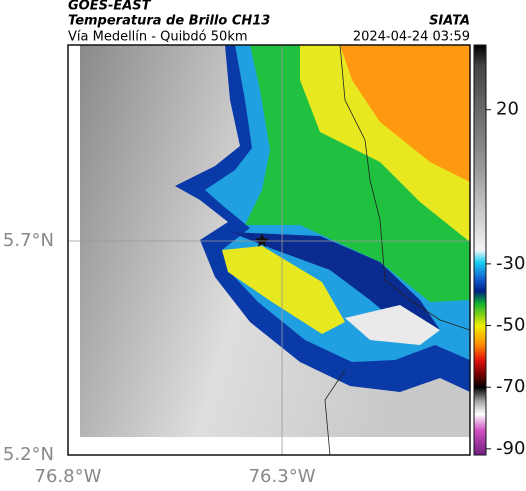 This screenshot has width=526, height=491. Describe the element at coordinates (110, 7) in the screenshot. I see `source: GOES-EAST` at that location.